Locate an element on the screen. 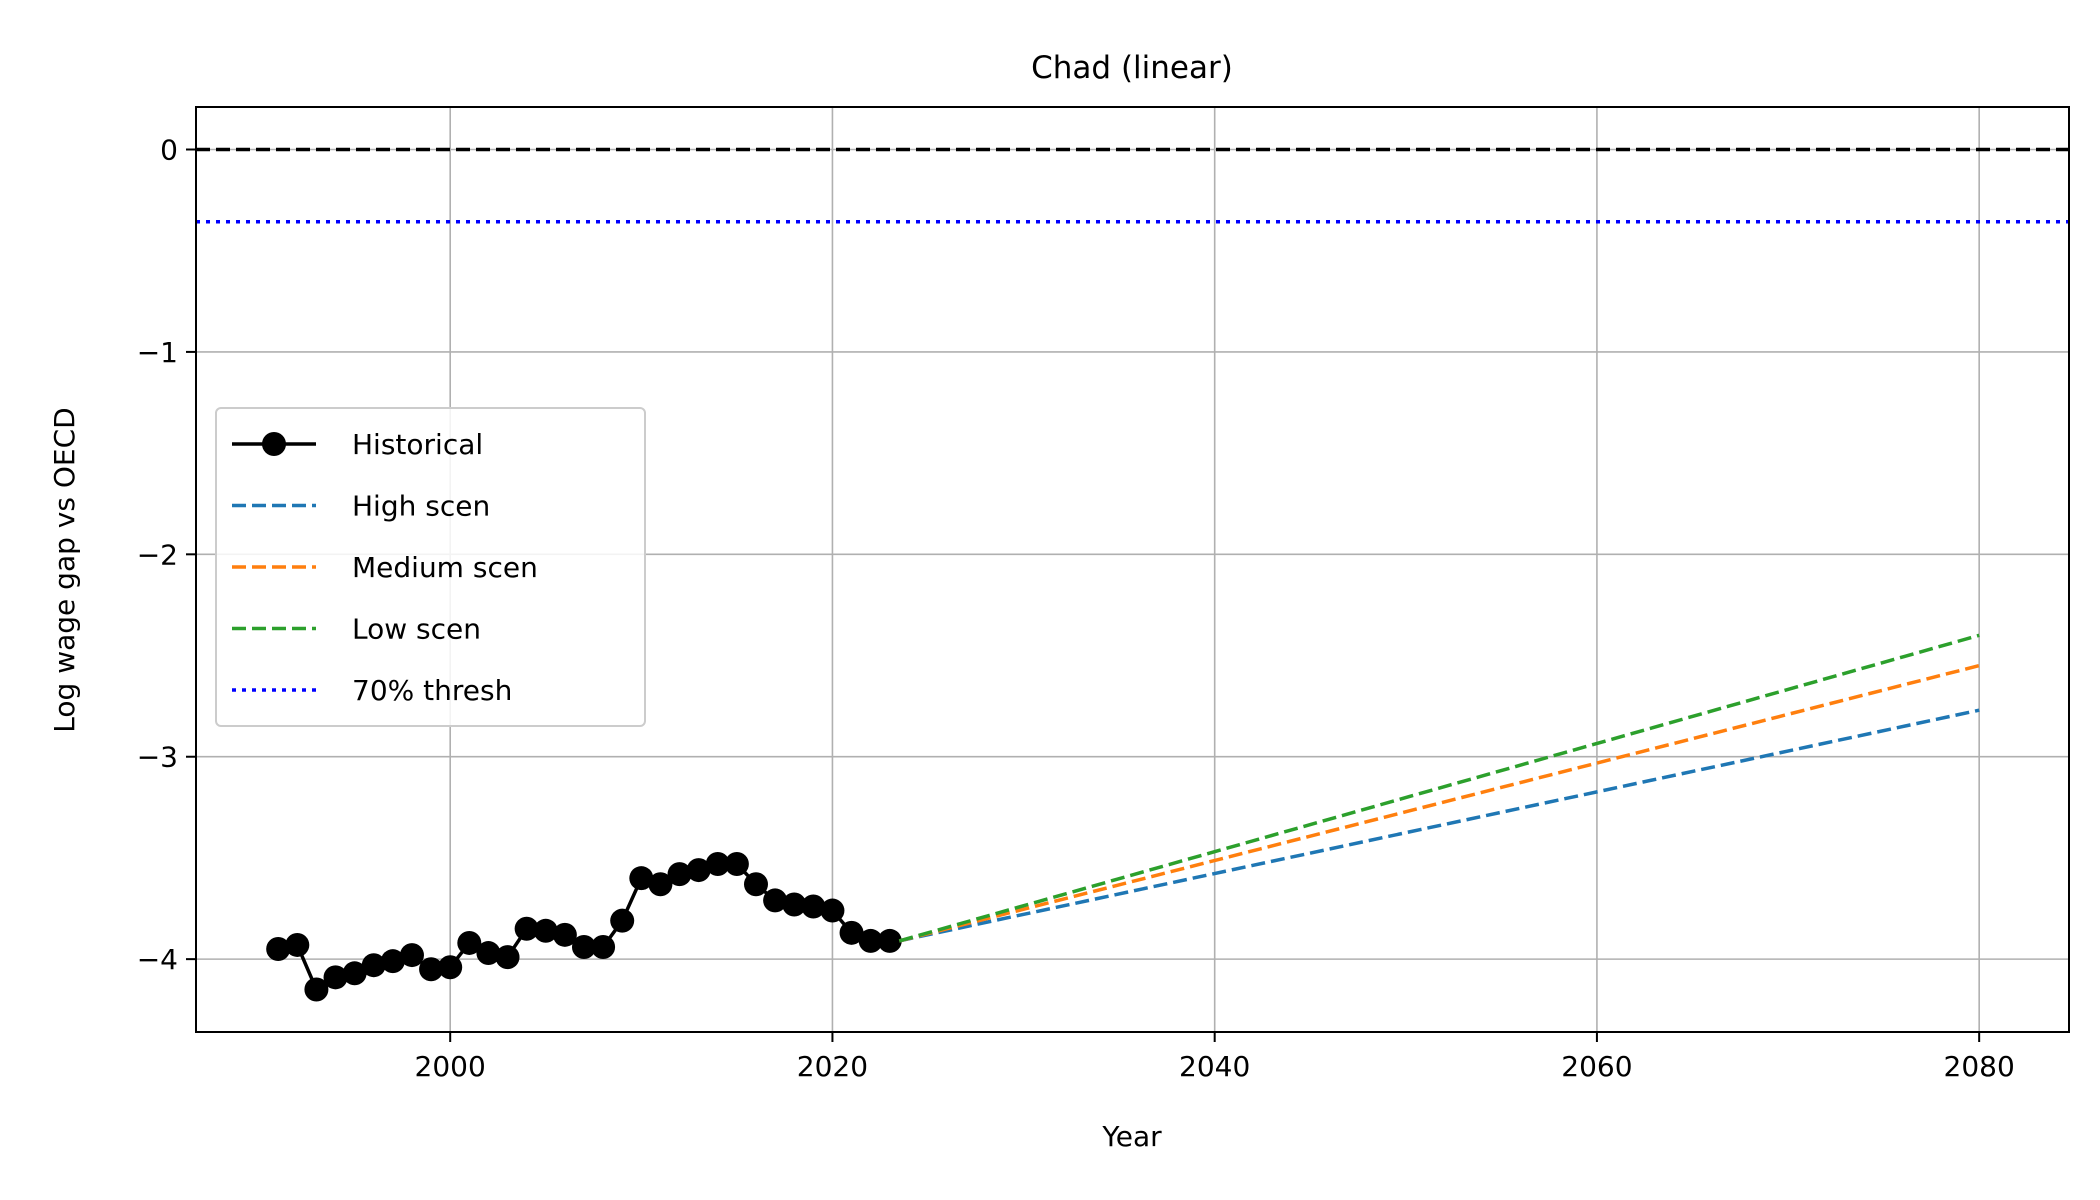  legend-label: High scen is located at coordinates (421, 506).